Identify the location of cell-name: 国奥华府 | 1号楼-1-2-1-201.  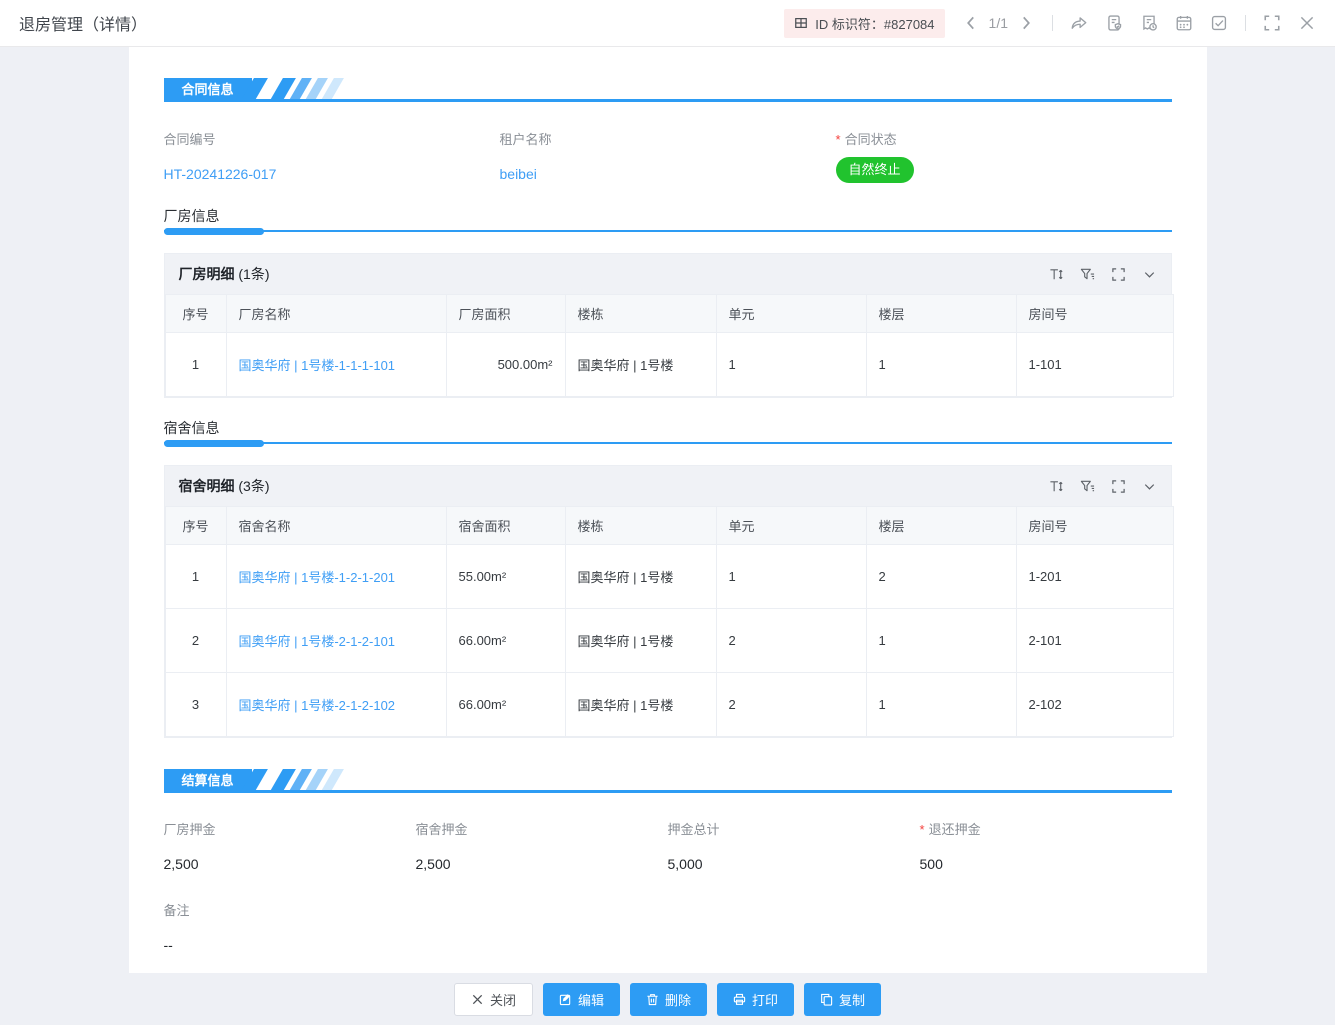
(336, 576).